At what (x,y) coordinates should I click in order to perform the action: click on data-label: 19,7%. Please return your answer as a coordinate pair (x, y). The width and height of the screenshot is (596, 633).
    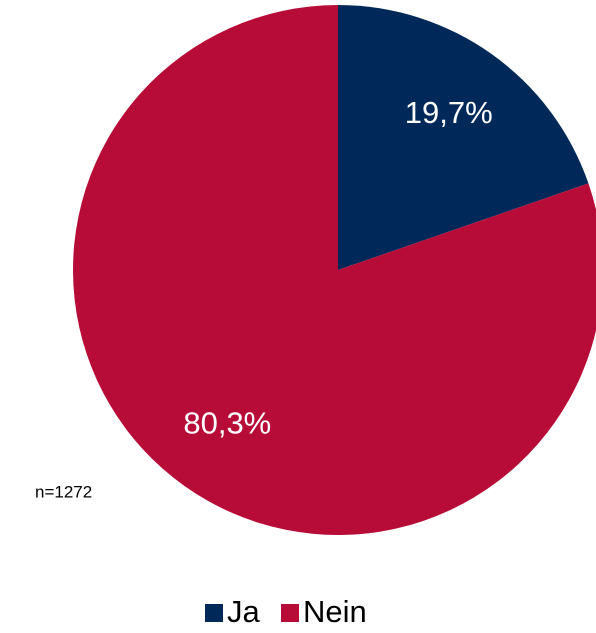
    Looking at the image, I should click on (449, 112).